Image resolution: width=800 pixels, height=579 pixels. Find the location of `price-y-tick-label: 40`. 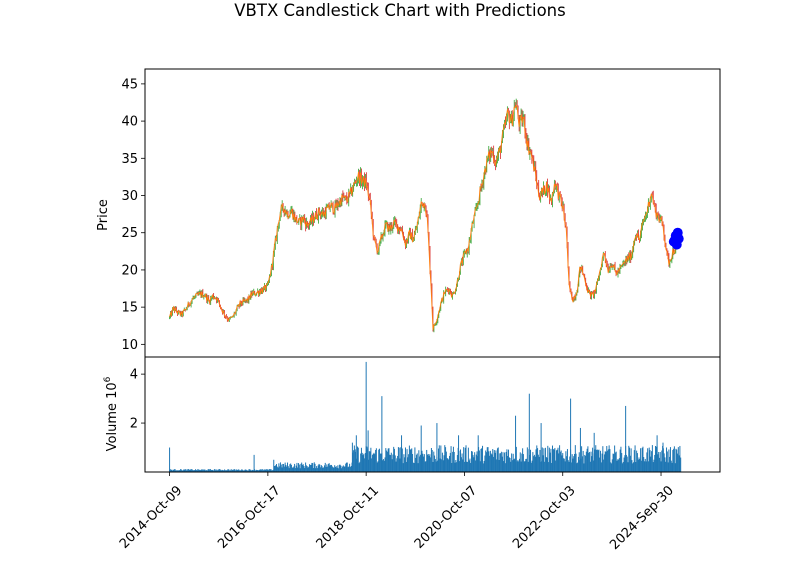

price-y-tick-label: 40 is located at coordinates (129, 122).